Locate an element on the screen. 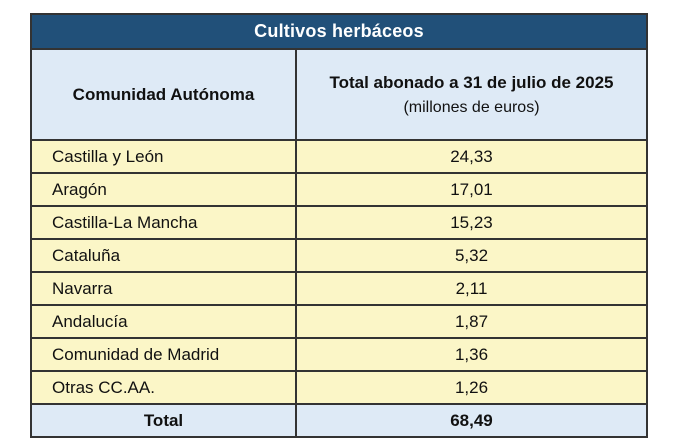  table-row: Cataluña 5,32 is located at coordinates (339, 255).